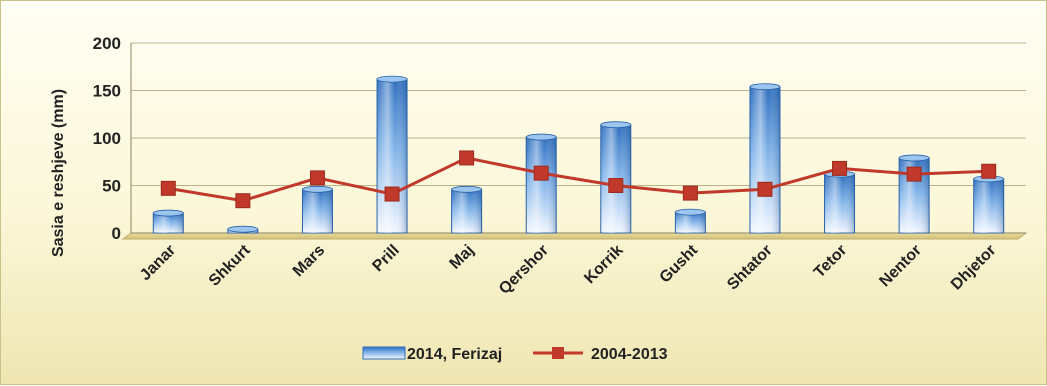  I want to click on legend: 2014, Ferizaj 2004-2013, so click(515, 354).